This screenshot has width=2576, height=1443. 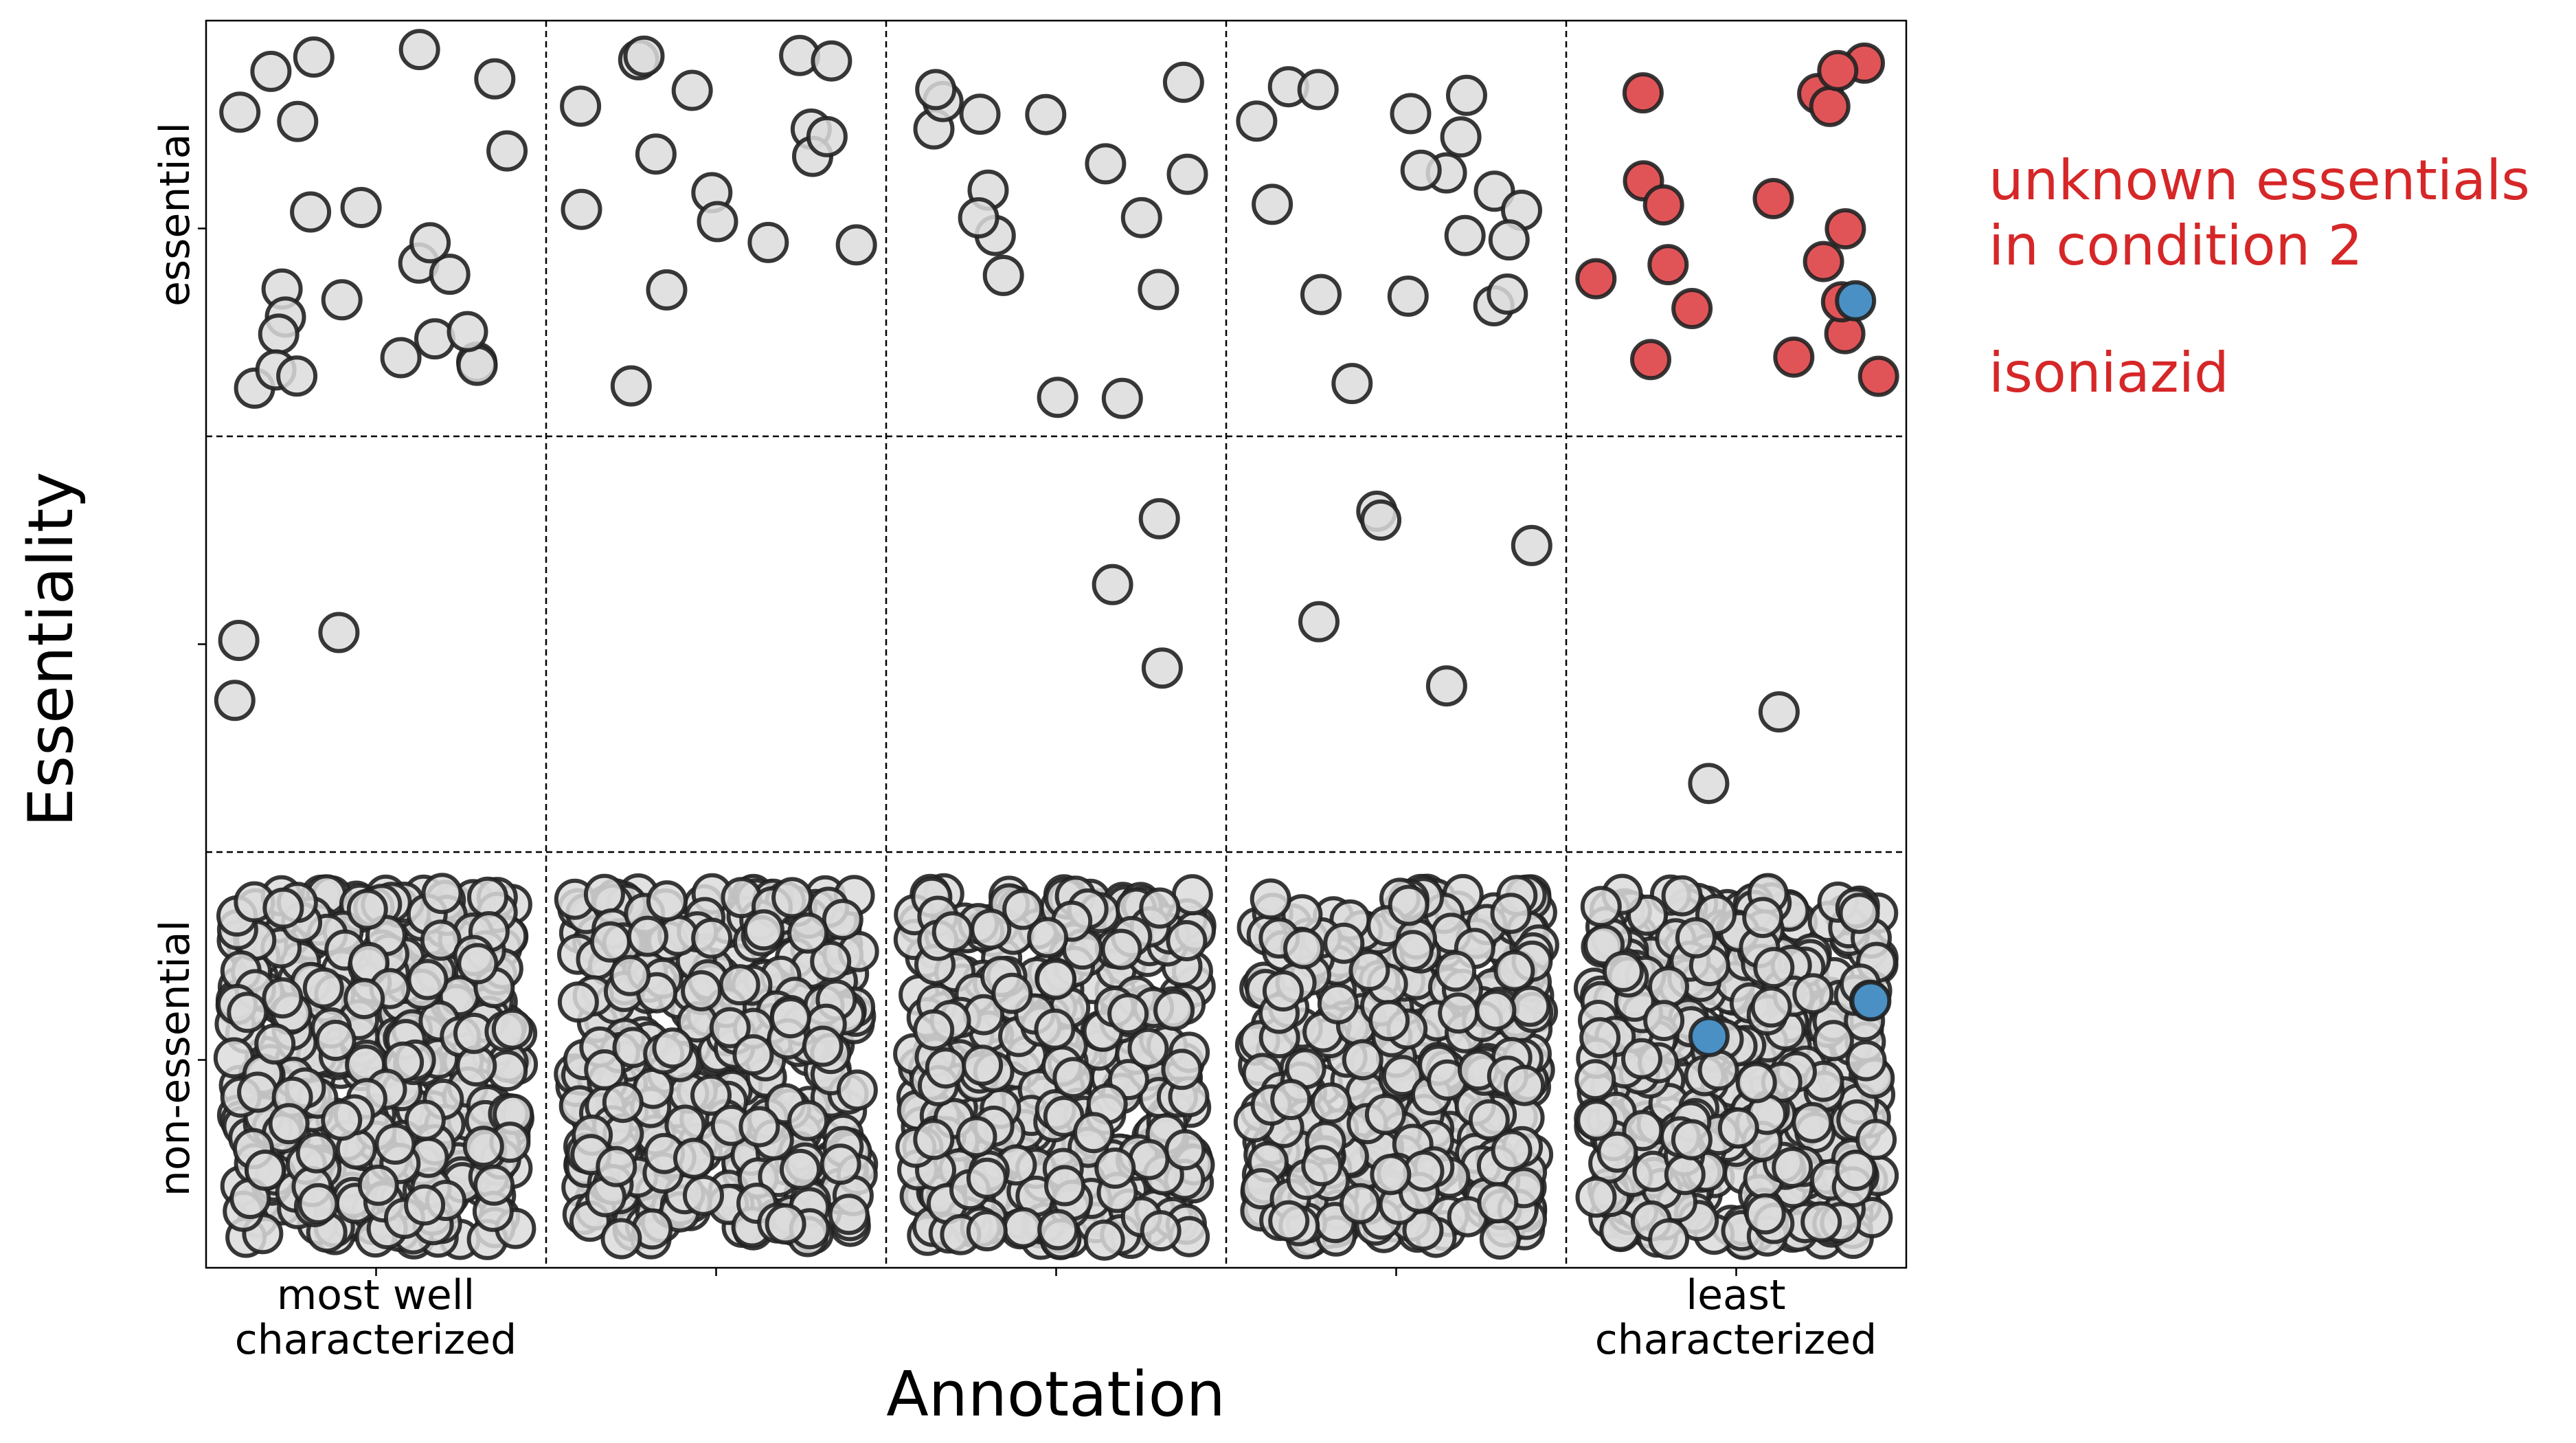 I want to click on x-tick-label-most-well-line2: characterized, so click(x=376, y=1340).